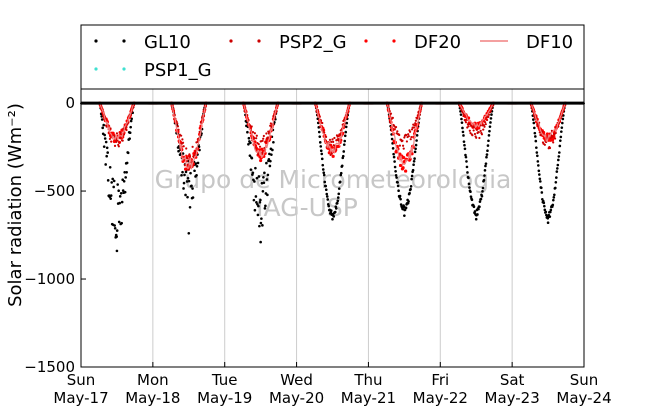 Image resolution: width=650 pixels, height=409 pixels. Describe the element at coordinates (167, 42) in the screenshot. I see `legend-label-gl10: GL10` at that location.